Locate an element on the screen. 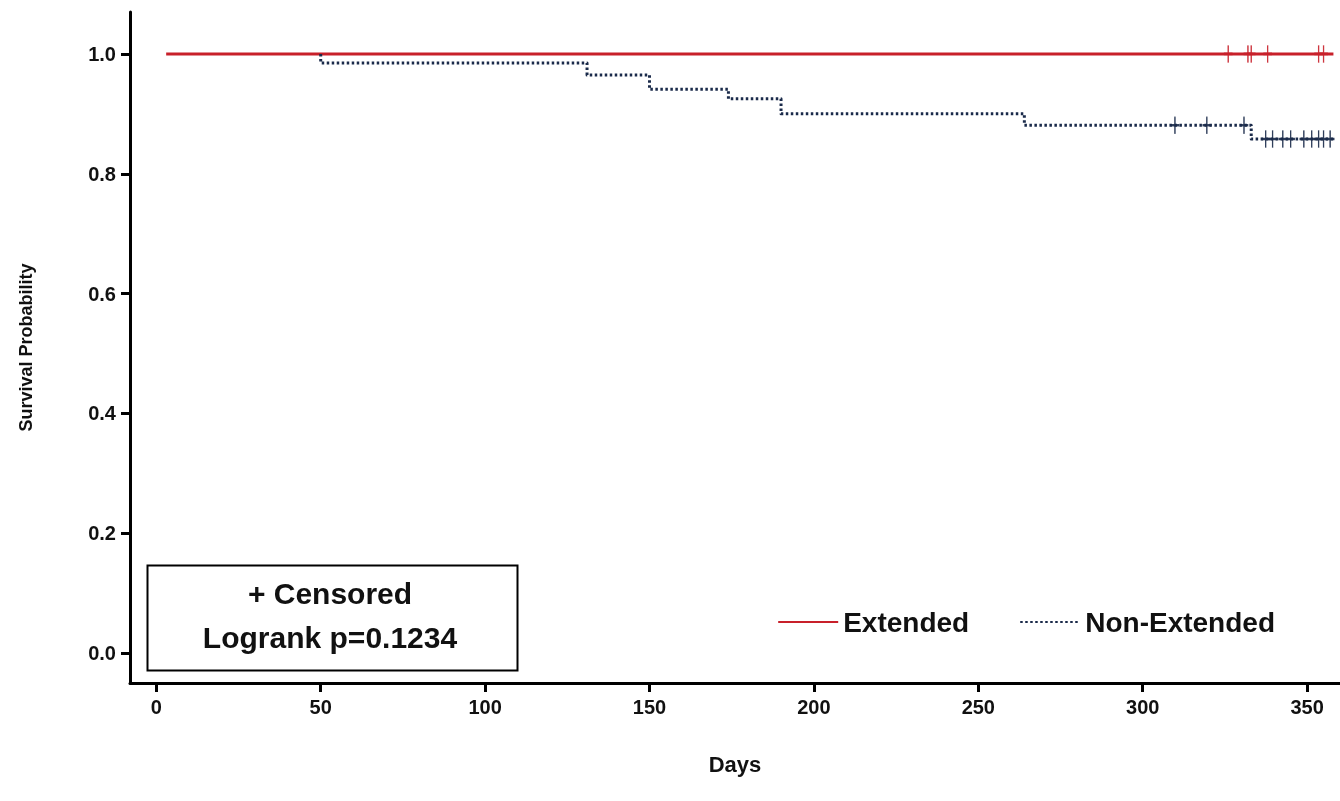  y-axis-title: Survival Probability is located at coordinates (26, 347).